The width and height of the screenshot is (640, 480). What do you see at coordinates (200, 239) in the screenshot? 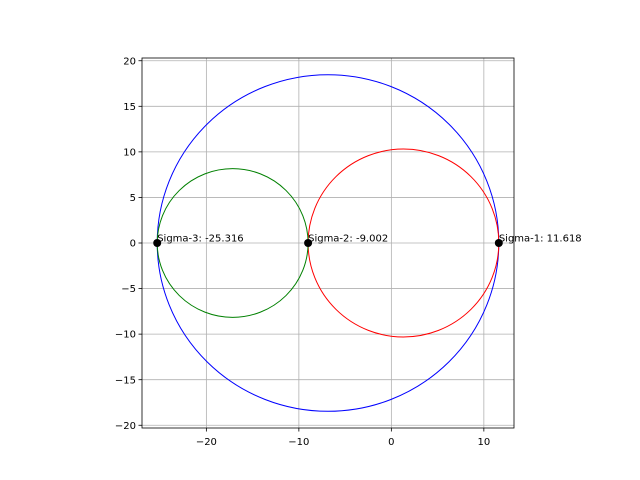
I see `stress-point-label: Sigma-3: -25.316` at bounding box center [200, 239].